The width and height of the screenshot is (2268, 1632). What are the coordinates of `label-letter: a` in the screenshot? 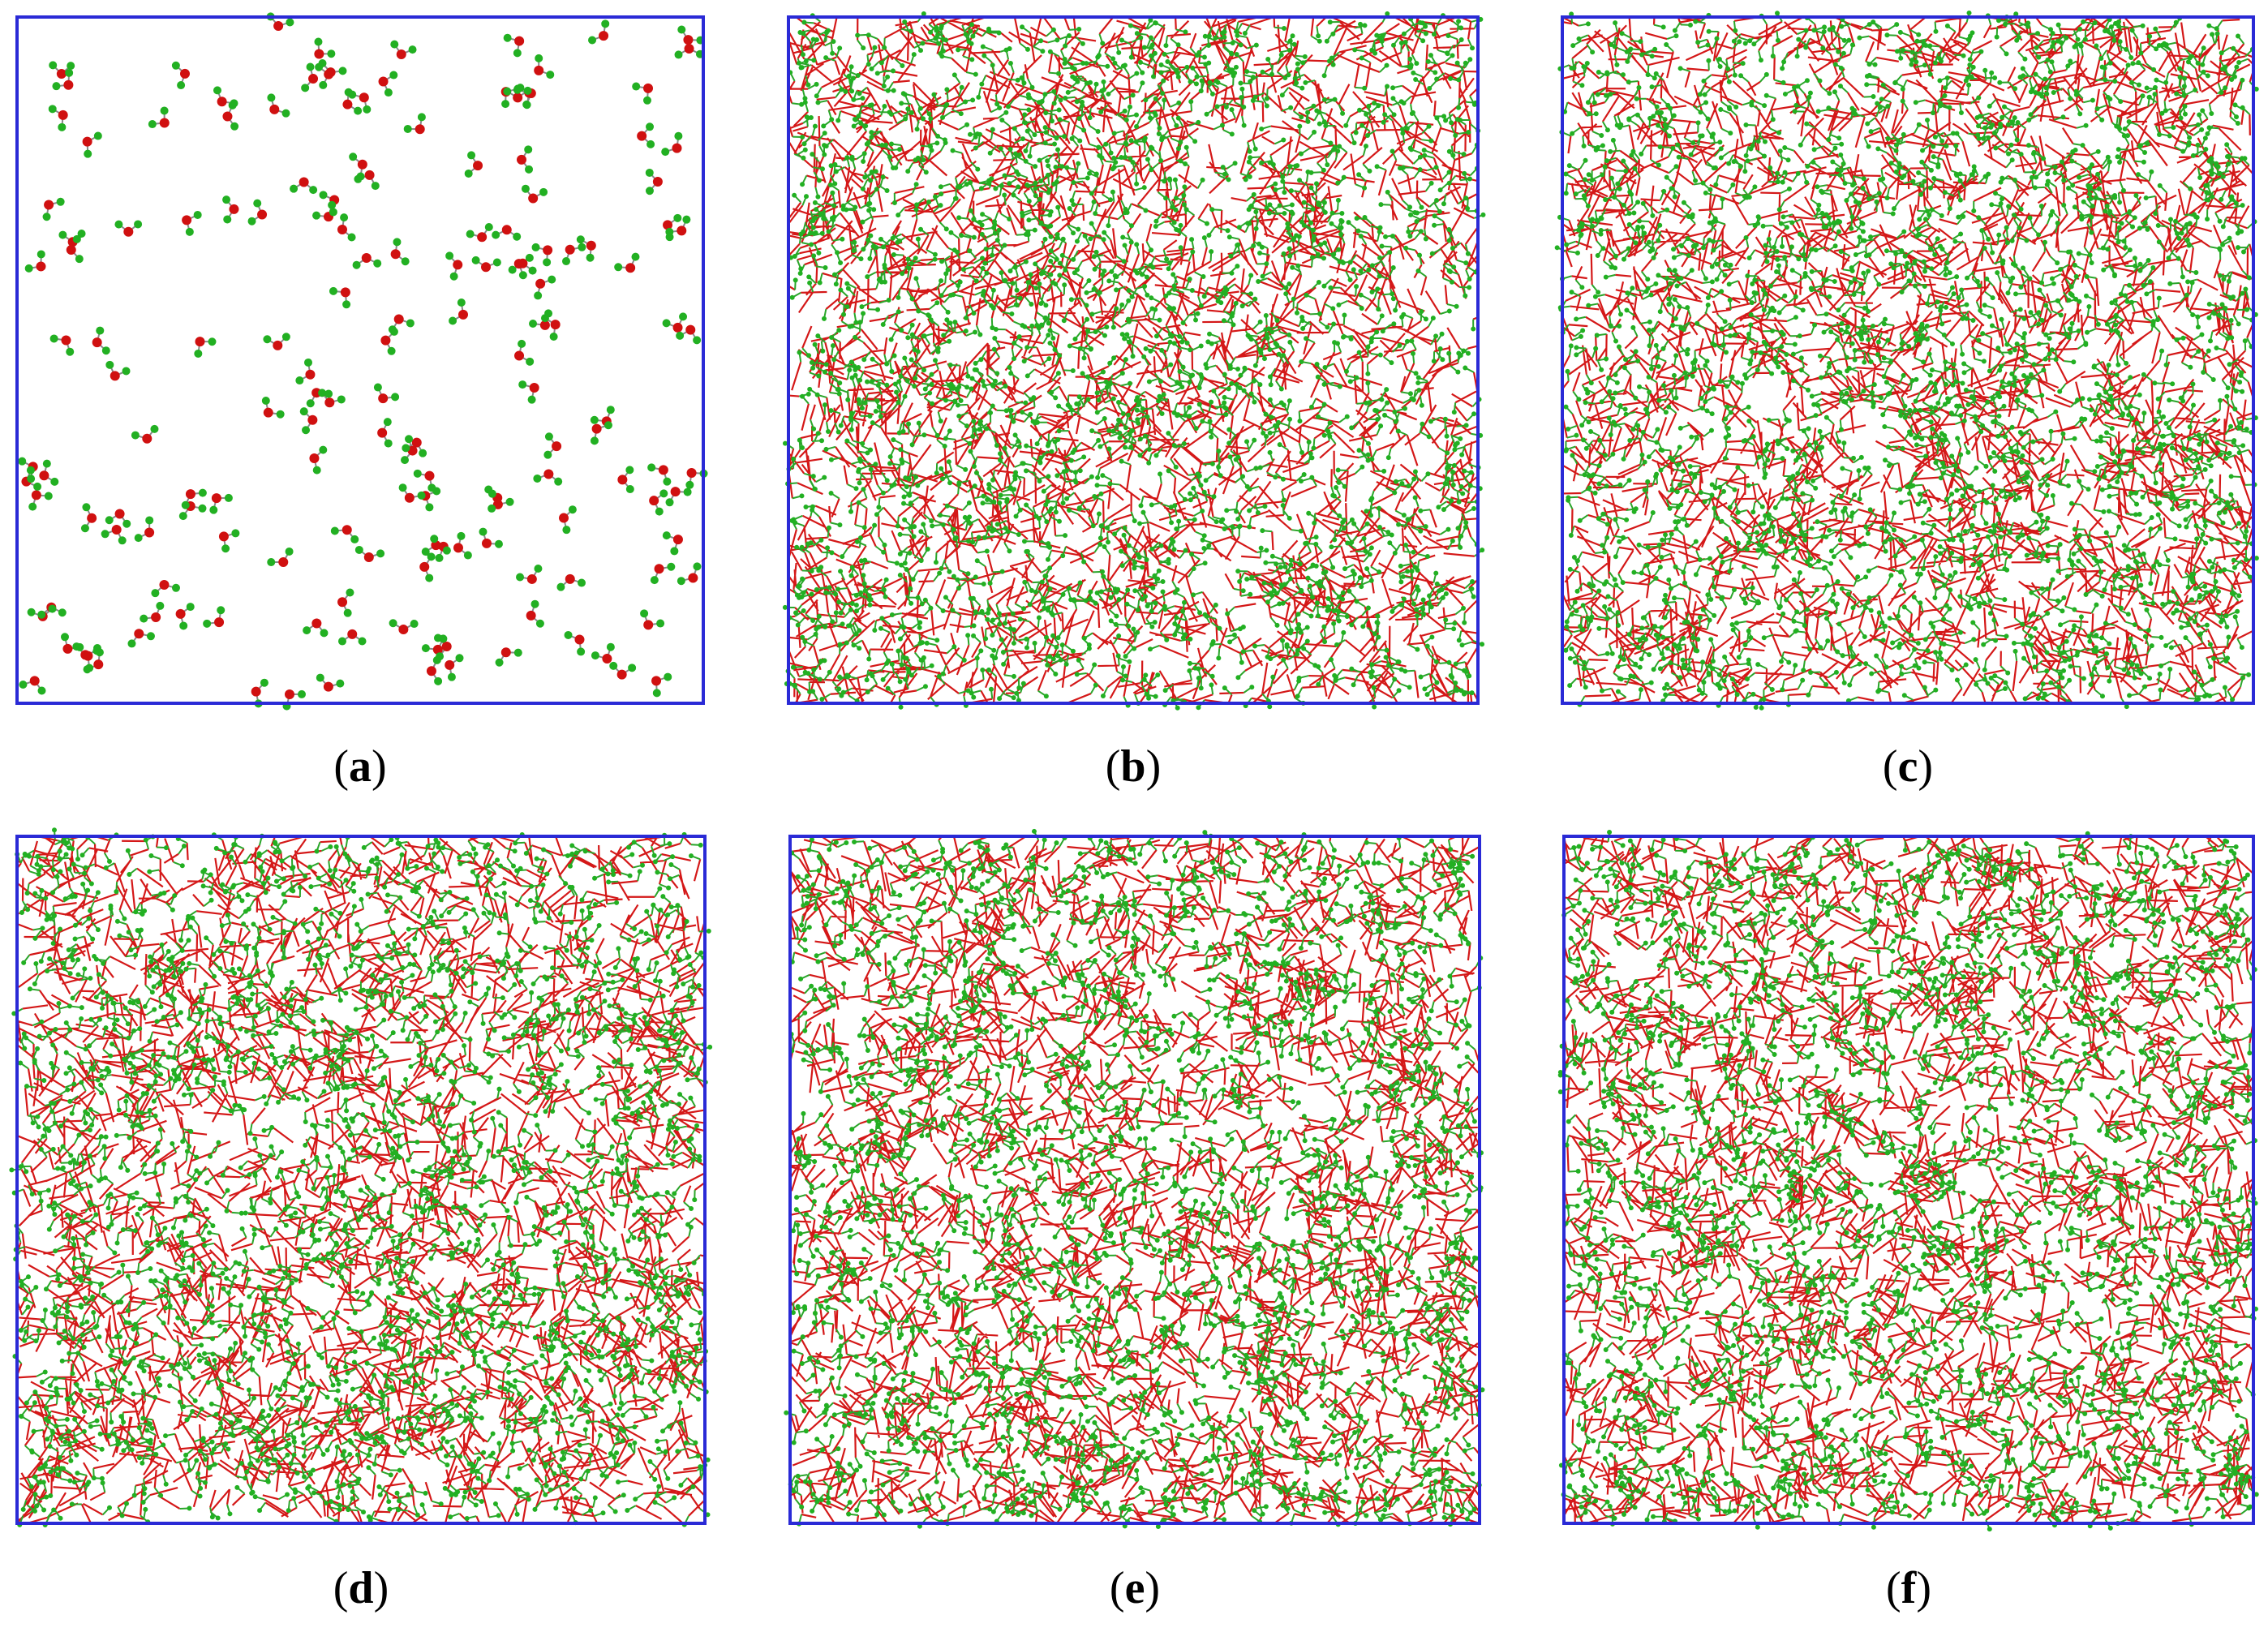 It's located at (360, 767).